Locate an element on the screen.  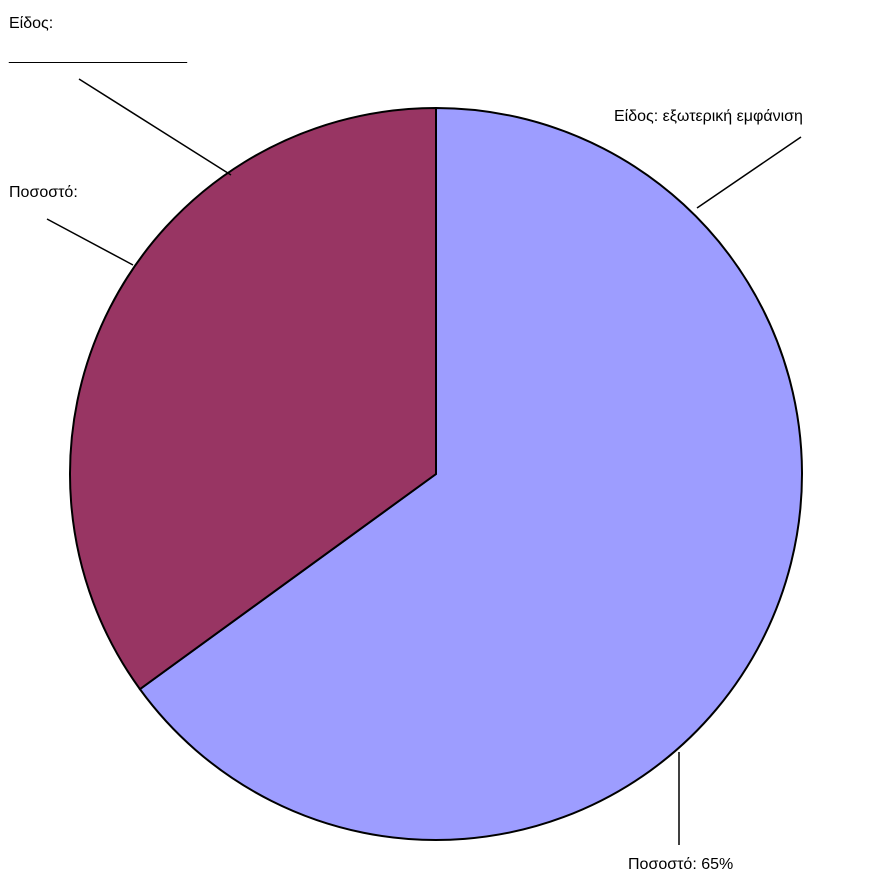
slice-1-value-label: Ποσοστό: is located at coordinates (43, 192).